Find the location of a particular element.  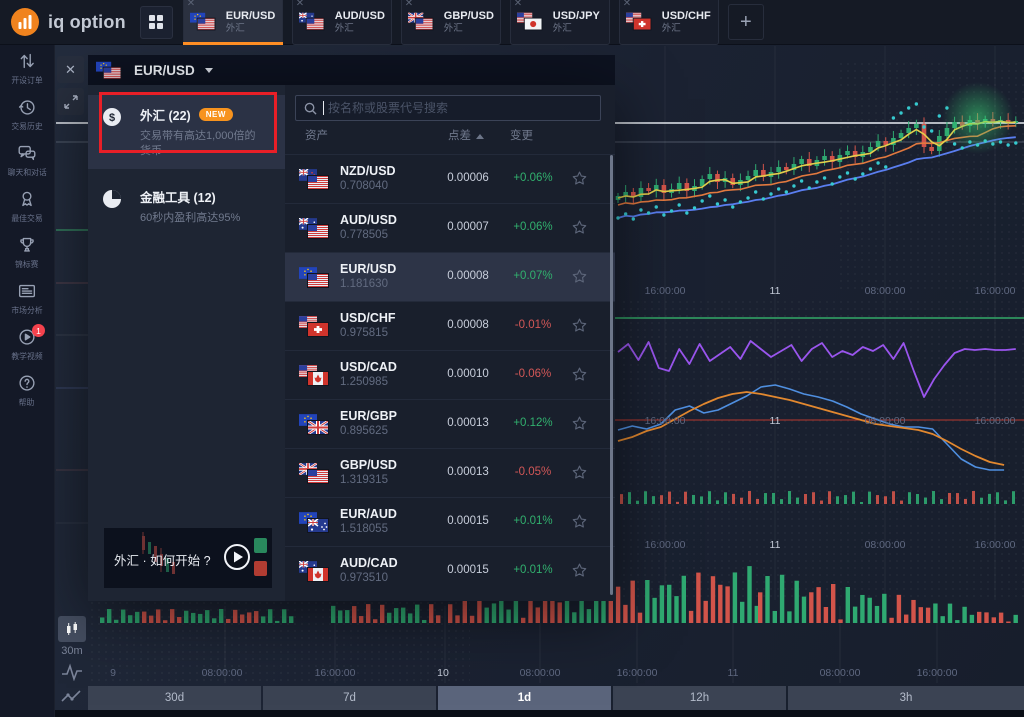

column-asset: 资产 is located at coordinates (316, 136).